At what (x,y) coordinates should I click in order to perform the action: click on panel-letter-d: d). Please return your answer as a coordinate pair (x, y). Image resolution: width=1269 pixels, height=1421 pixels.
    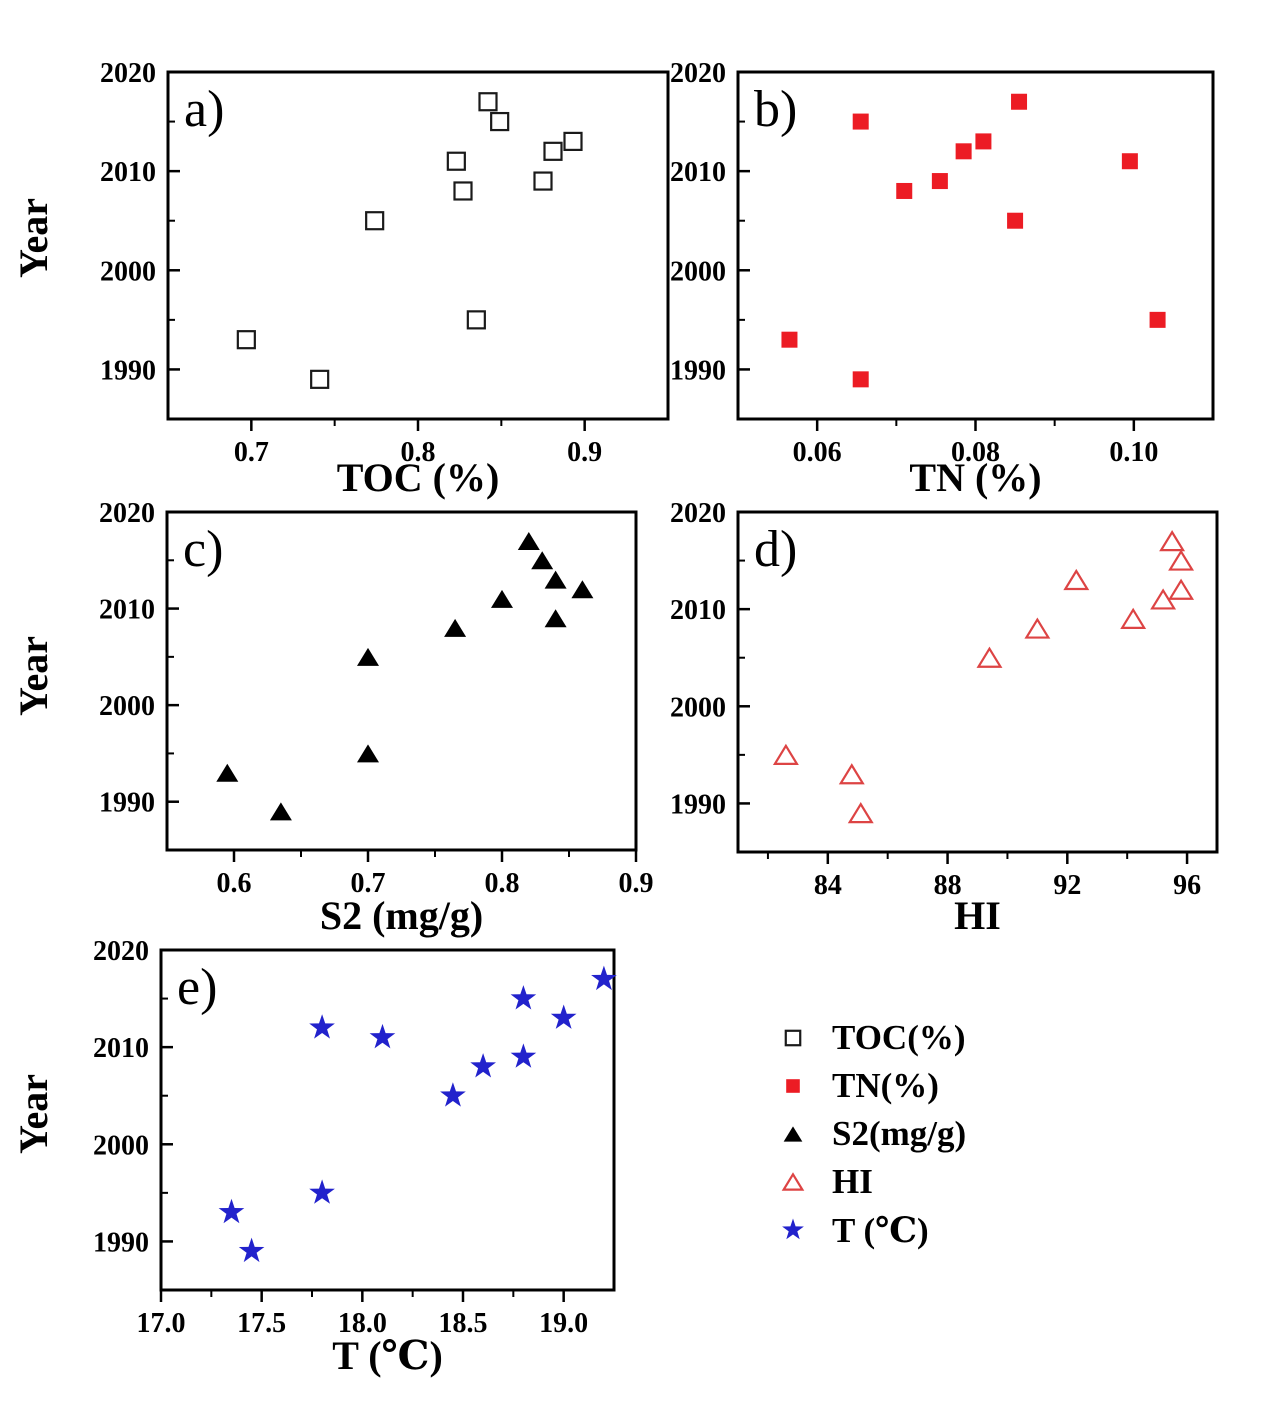
    Looking at the image, I should click on (776, 549).